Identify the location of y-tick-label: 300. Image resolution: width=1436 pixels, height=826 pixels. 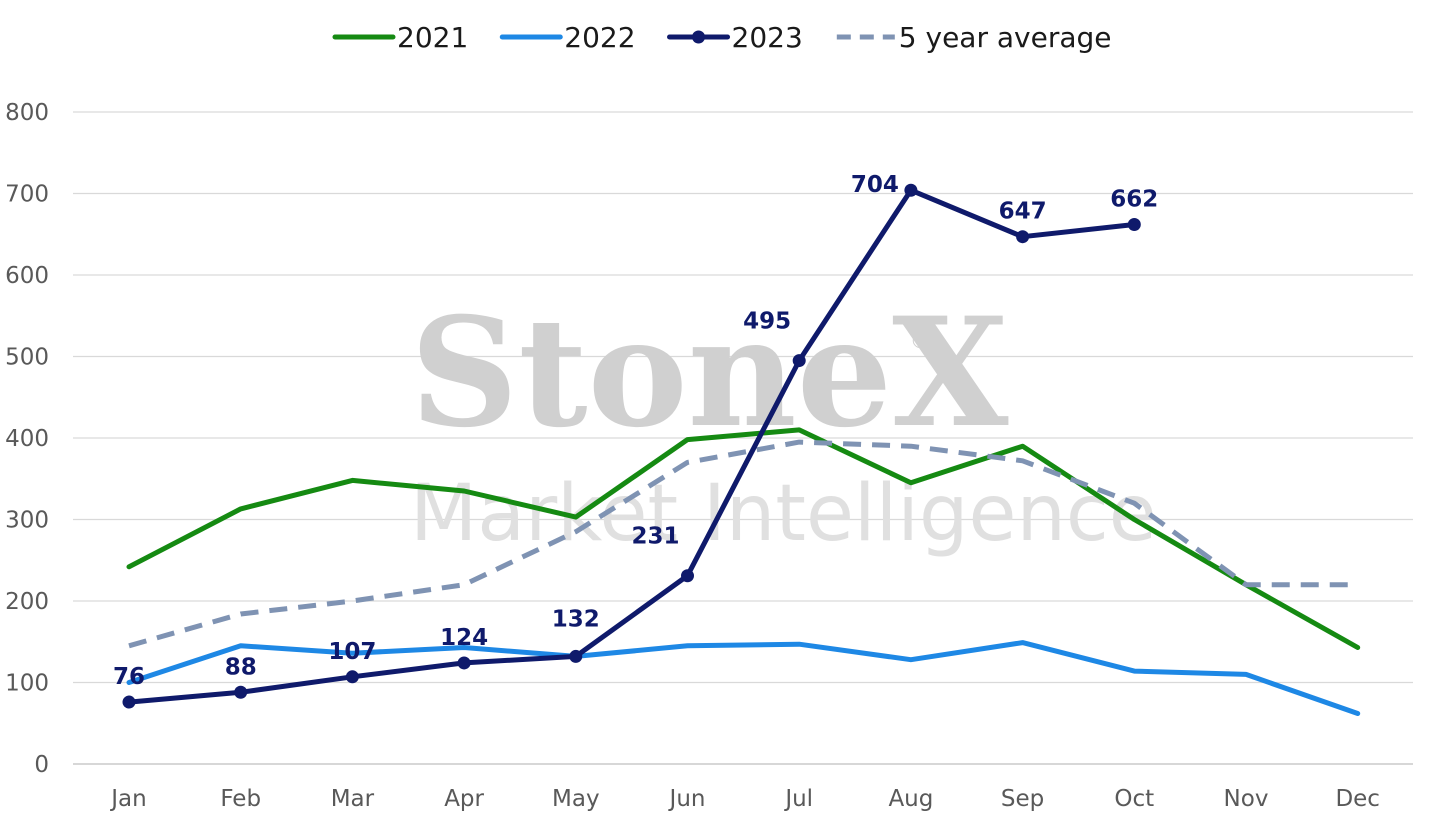
(27, 521).